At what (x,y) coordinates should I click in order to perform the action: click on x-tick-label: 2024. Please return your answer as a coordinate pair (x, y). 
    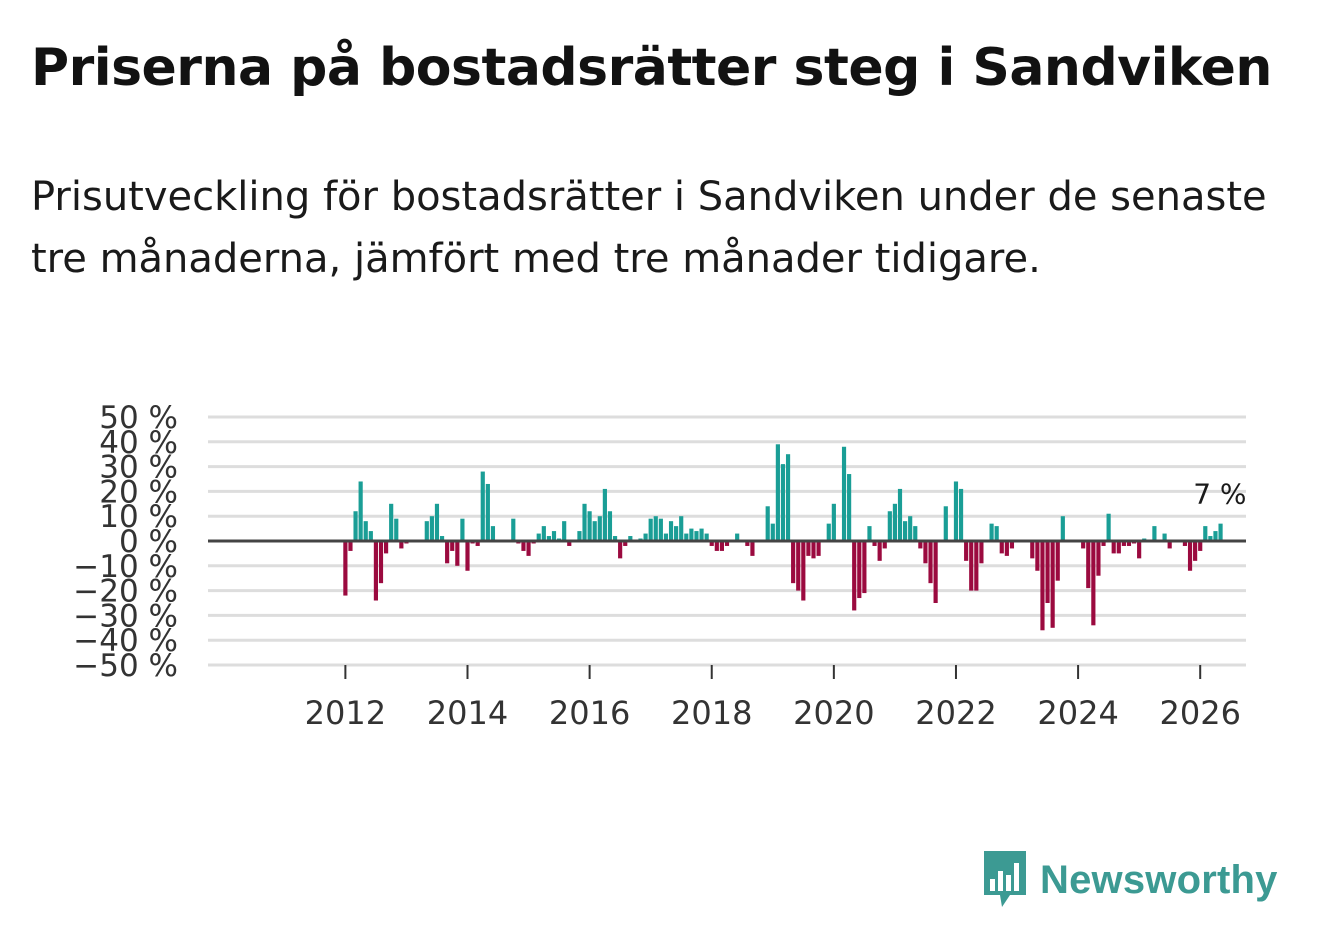
    Looking at the image, I should click on (1077, 713).